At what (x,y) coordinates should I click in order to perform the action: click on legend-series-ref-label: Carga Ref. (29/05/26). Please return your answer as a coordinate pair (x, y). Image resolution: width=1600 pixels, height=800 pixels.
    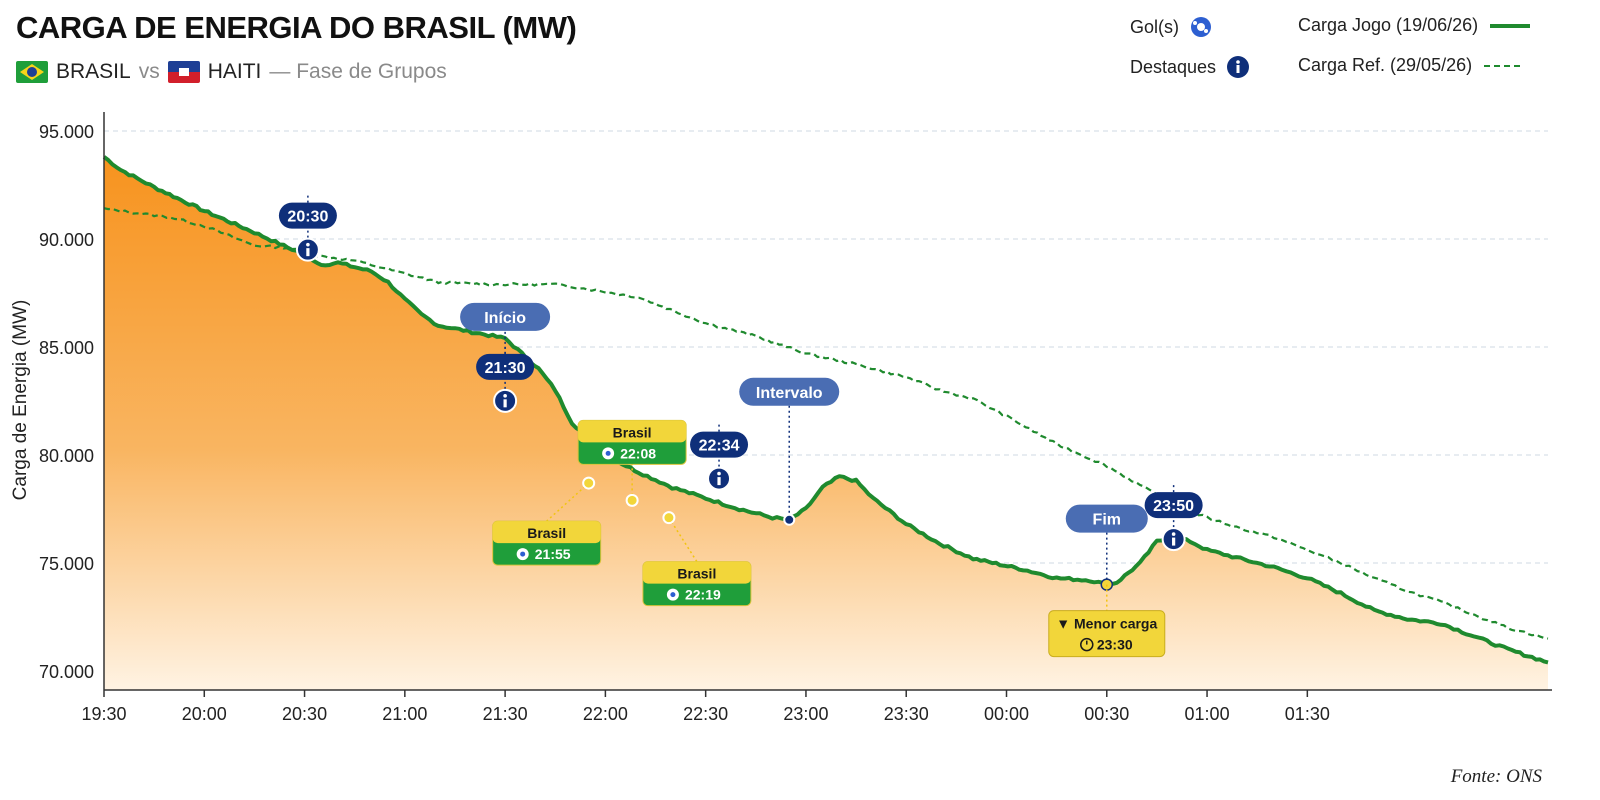
    Looking at the image, I should click on (1385, 65).